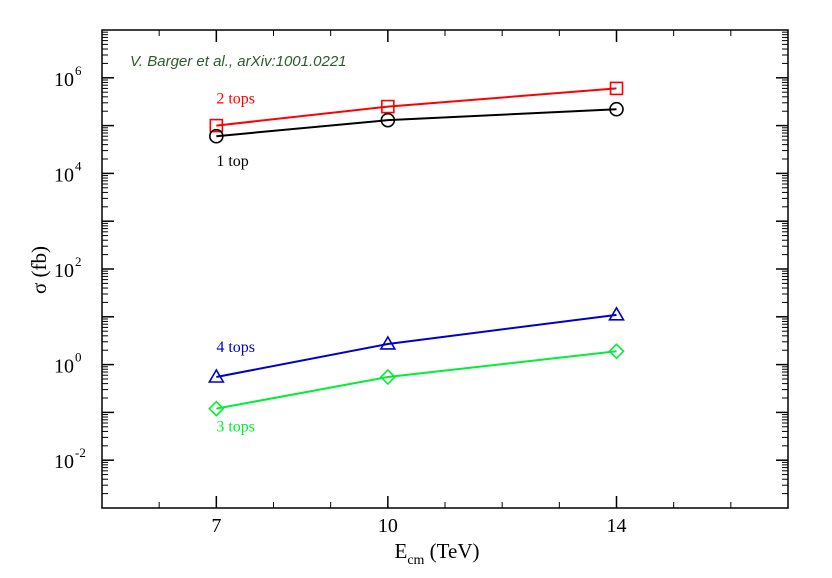 The image size is (832, 578). I want to click on y-axis-label: σ (fb), so click(39, 270).